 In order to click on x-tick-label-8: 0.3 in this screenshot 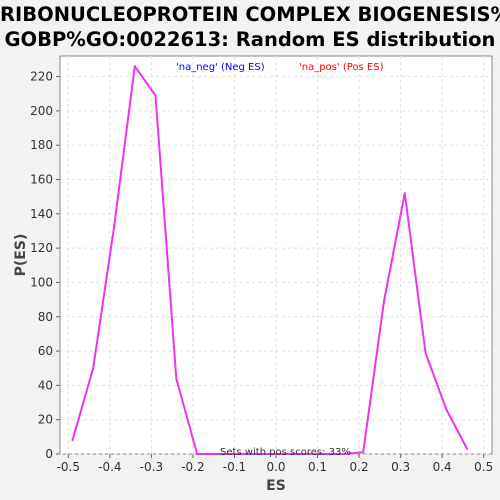, I will do `click(400, 467)`.